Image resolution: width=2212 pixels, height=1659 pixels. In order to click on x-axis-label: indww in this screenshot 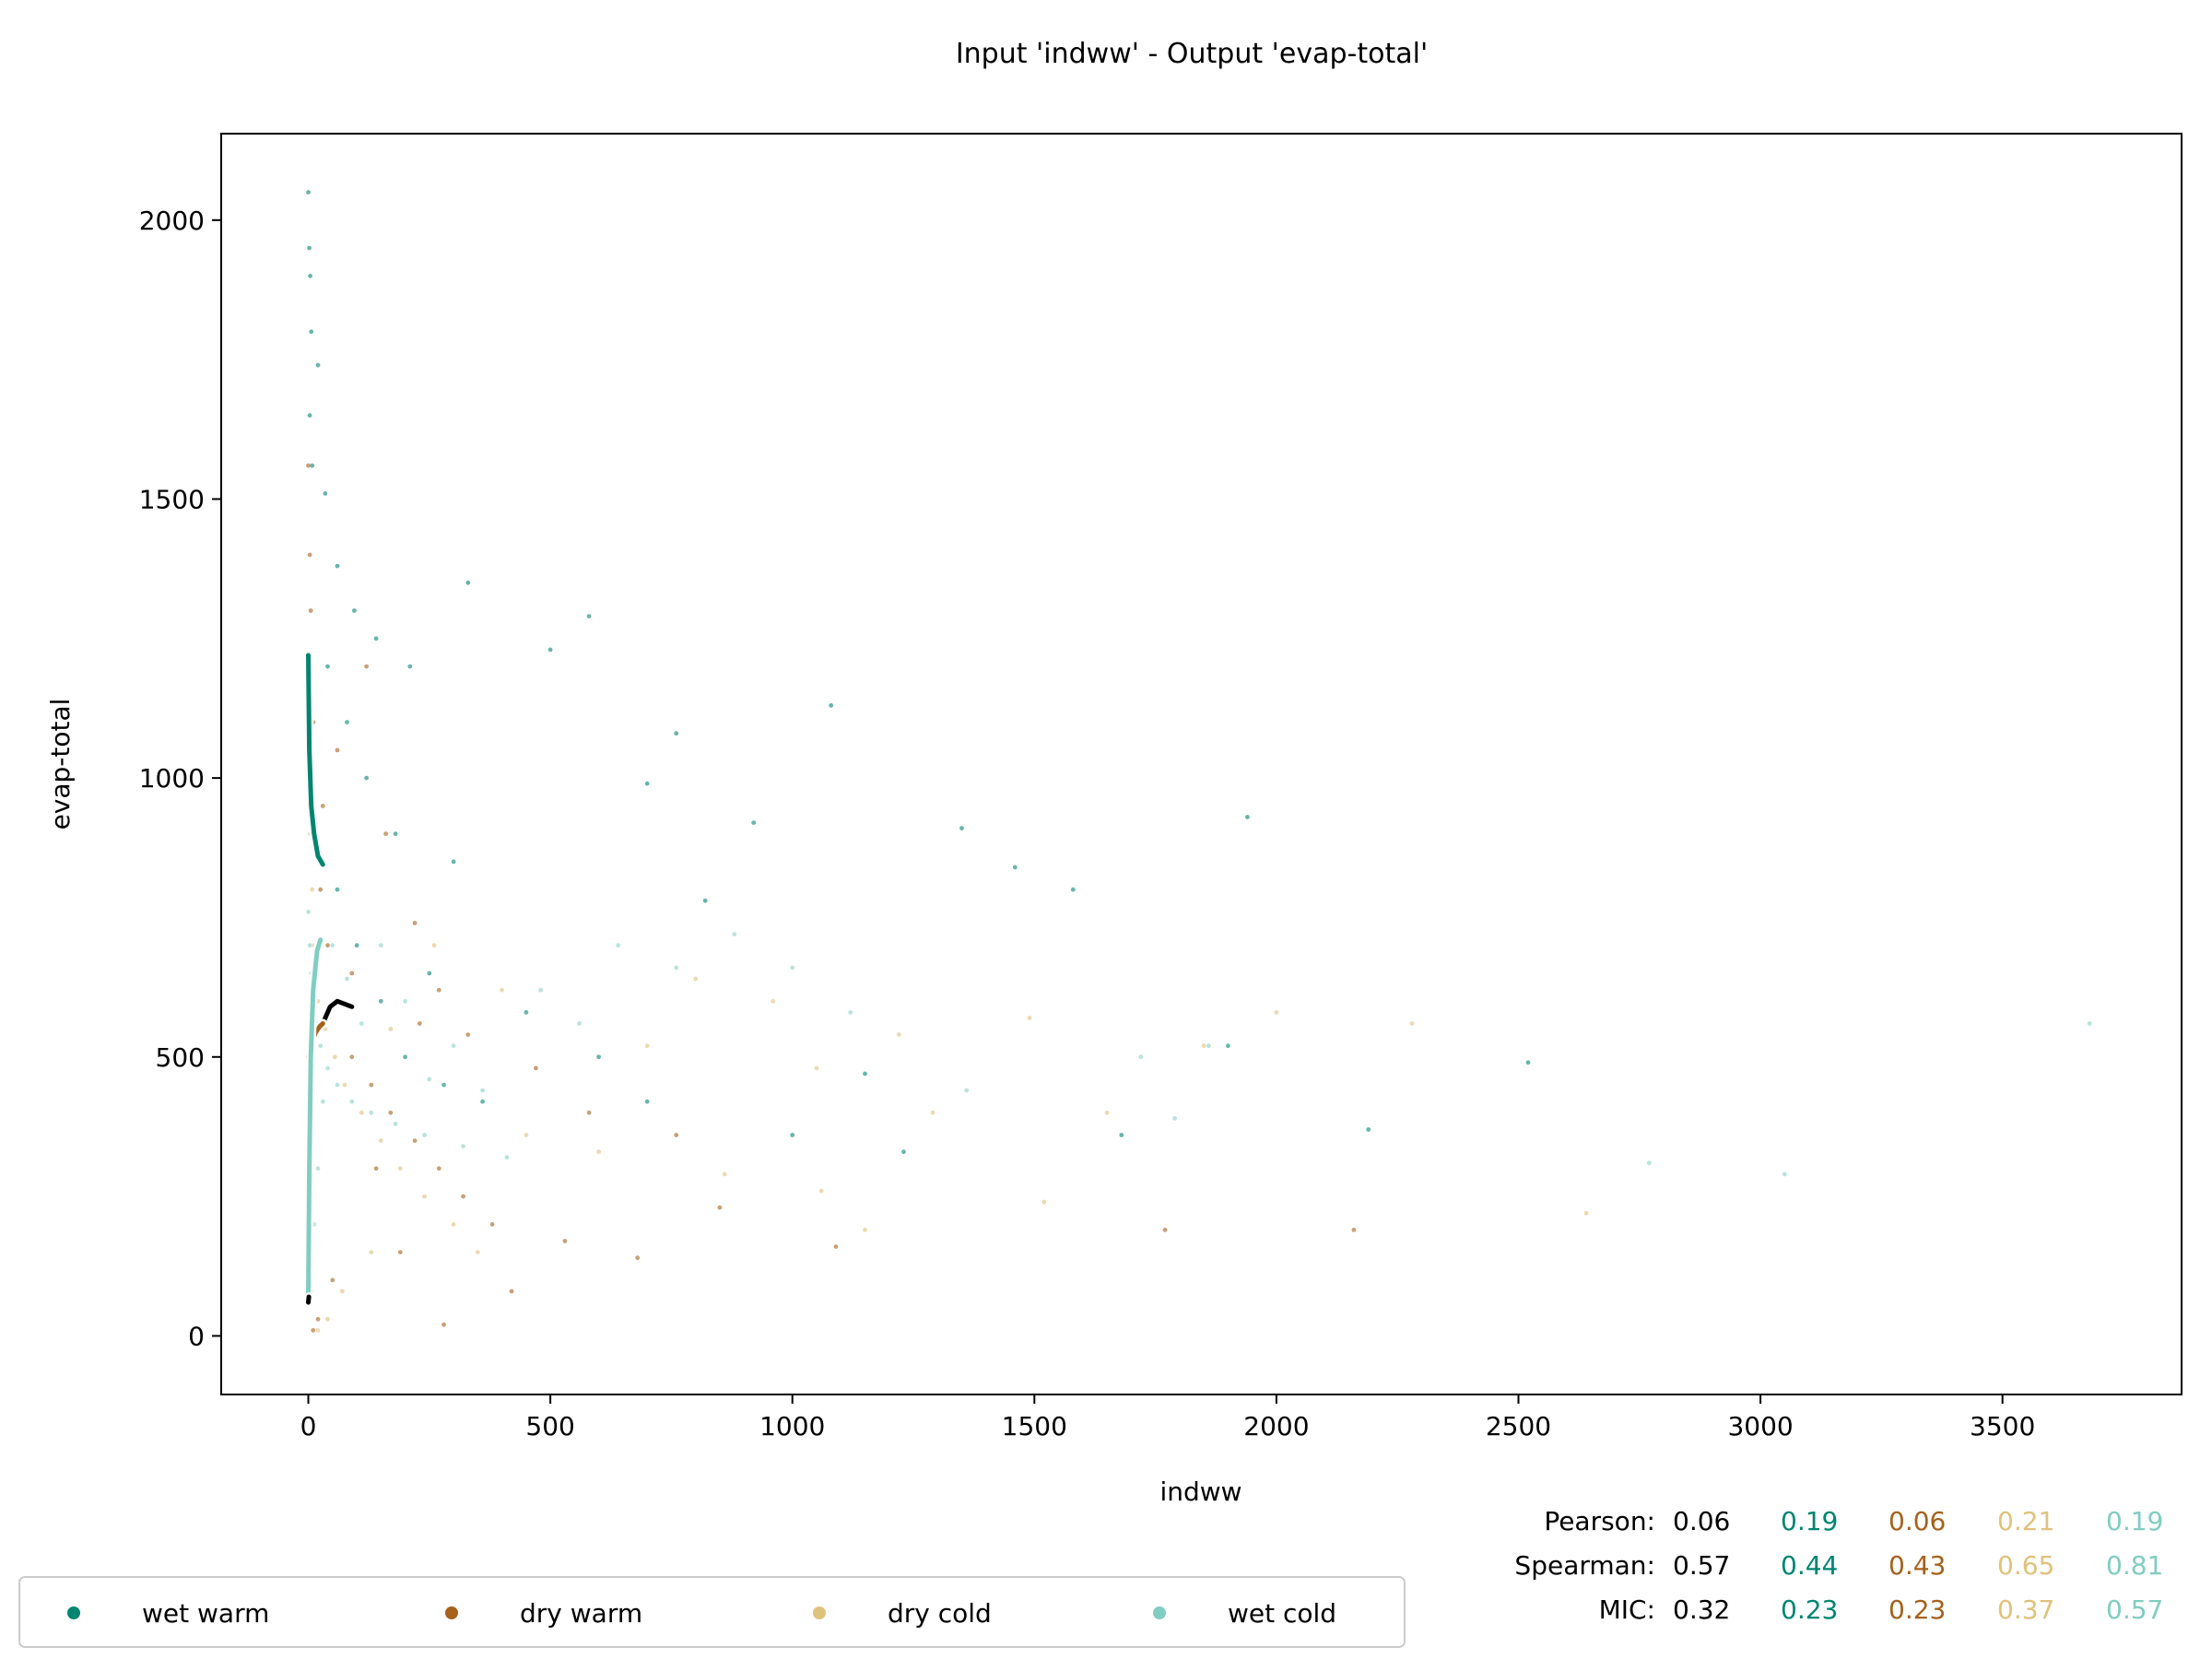, I will do `click(1200, 1492)`.